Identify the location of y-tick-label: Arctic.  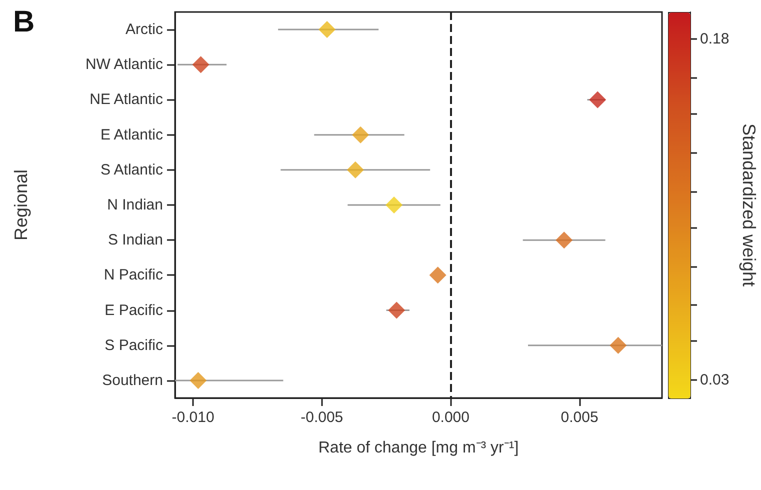
(145, 29).